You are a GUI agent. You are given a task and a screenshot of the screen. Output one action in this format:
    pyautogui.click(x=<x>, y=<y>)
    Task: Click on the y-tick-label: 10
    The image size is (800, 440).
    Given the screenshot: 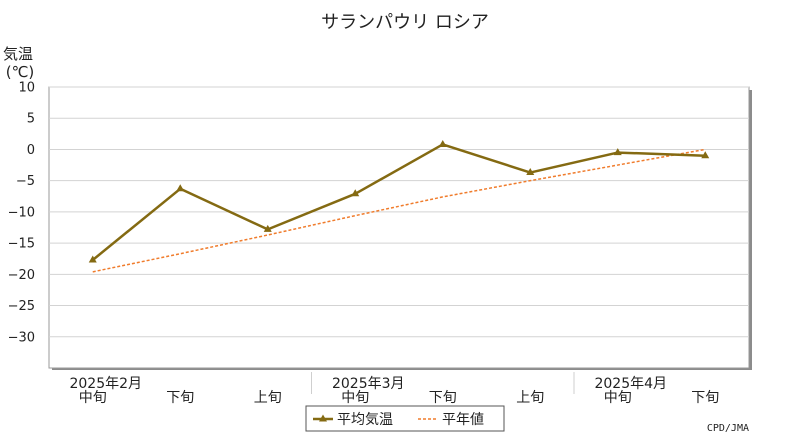 What is the action you would take?
    pyautogui.click(x=26, y=88)
    